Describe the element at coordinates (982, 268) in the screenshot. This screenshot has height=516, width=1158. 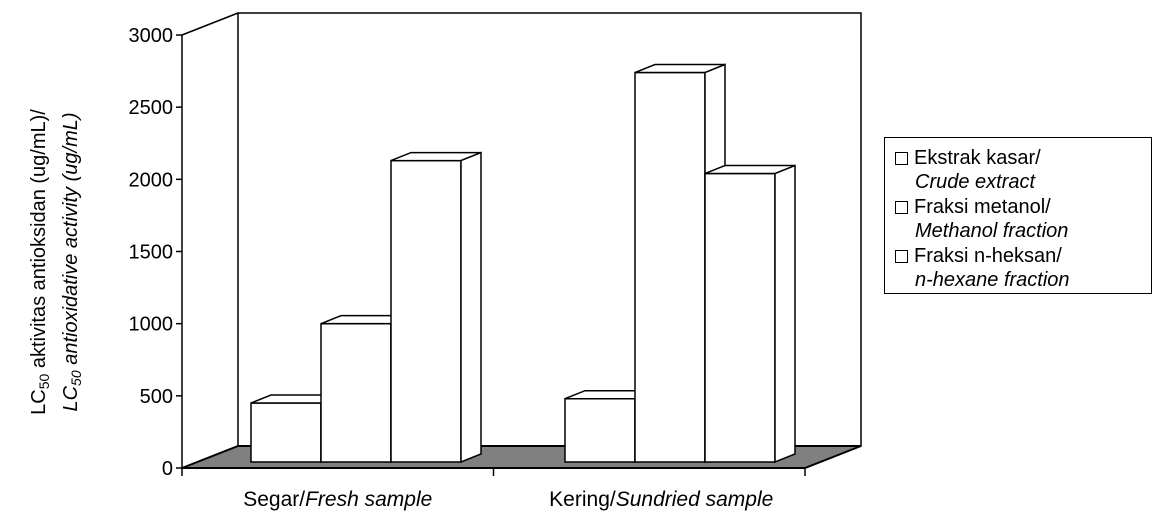
I see `legend-item-hexane: Fraksi n-heksan/ n-hexane fraction` at that location.